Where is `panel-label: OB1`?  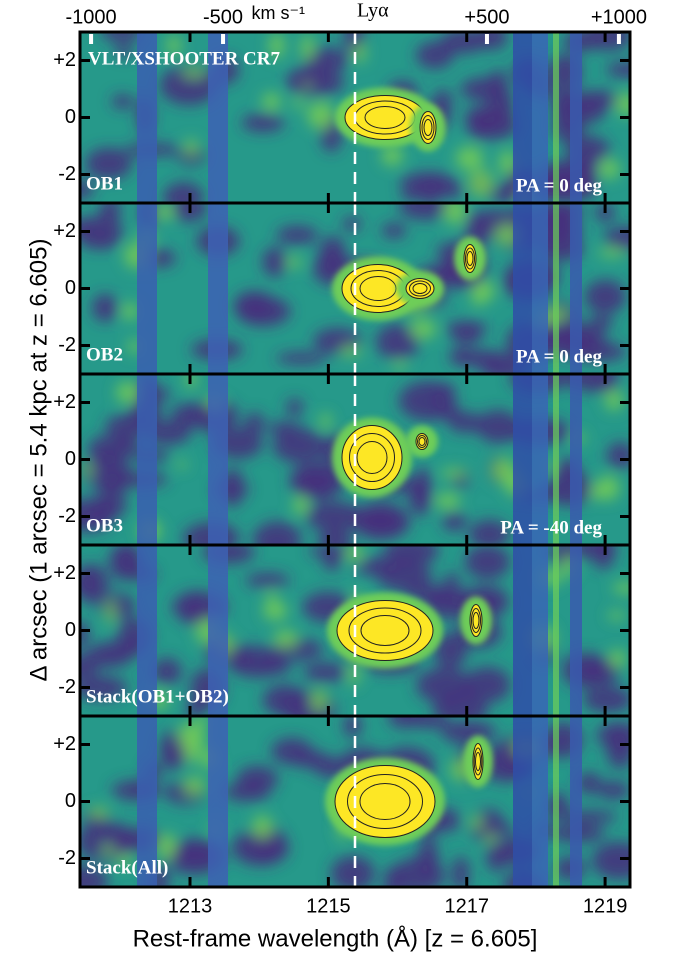 panel-label: OB1 is located at coordinates (104, 183).